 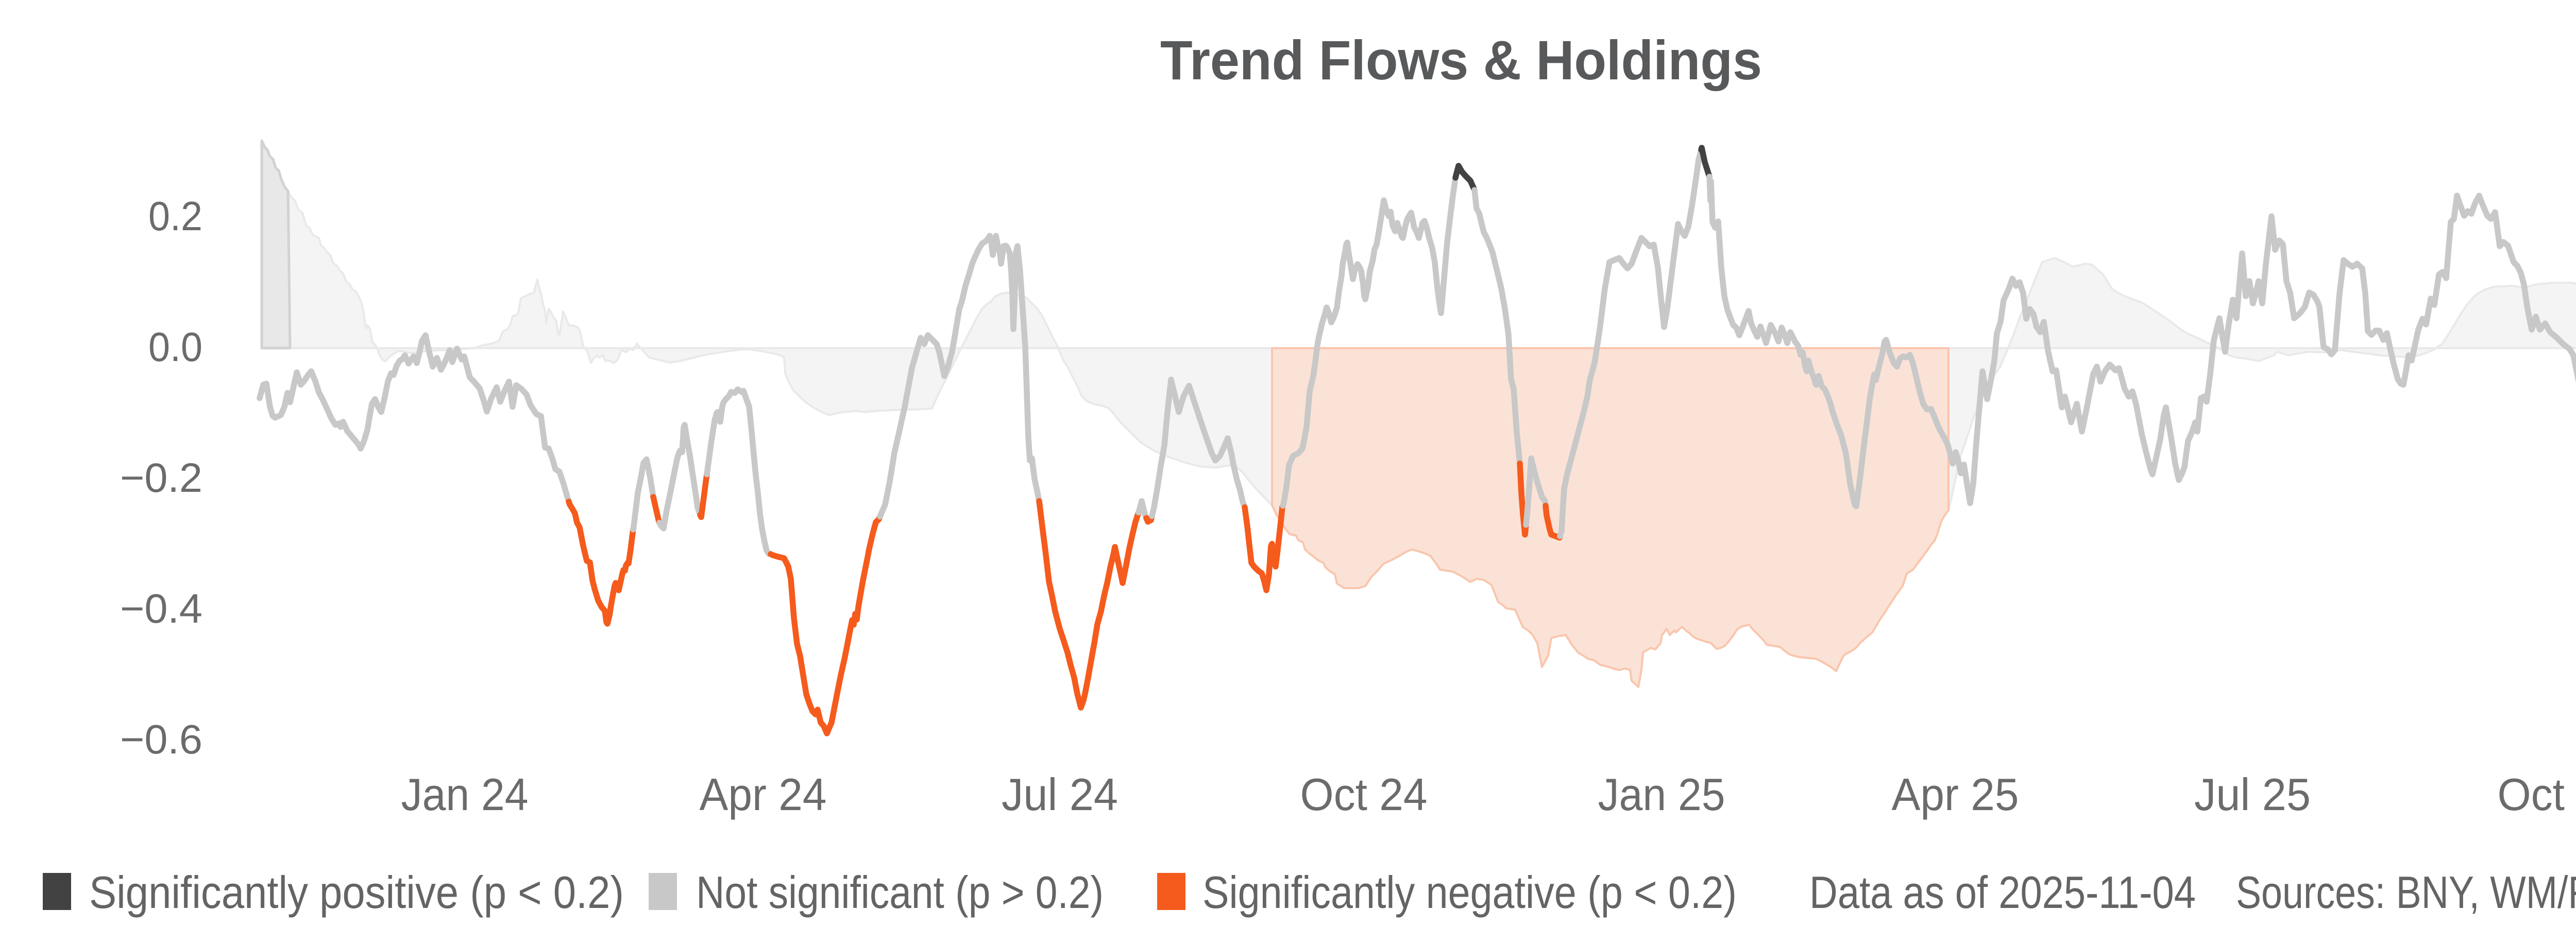 I want to click on svg-text: −0.4, so click(x=161, y=608).